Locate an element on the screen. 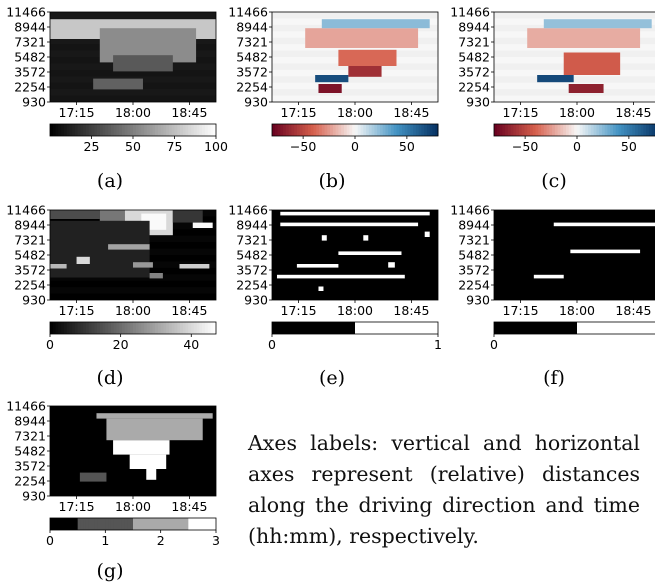  y-tick-label: 7321 is located at coordinates (30, 436).